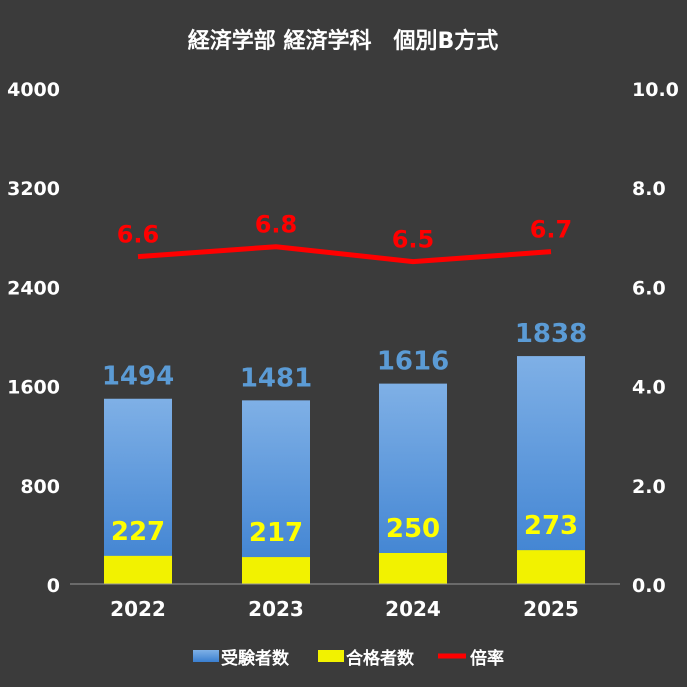  What do you see at coordinates (655, 338) in the screenshot?
I see `right-axis-ticks: 0.0 2.0 4.0 6.0 8.0 10.0` at bounding box center [655, 338].